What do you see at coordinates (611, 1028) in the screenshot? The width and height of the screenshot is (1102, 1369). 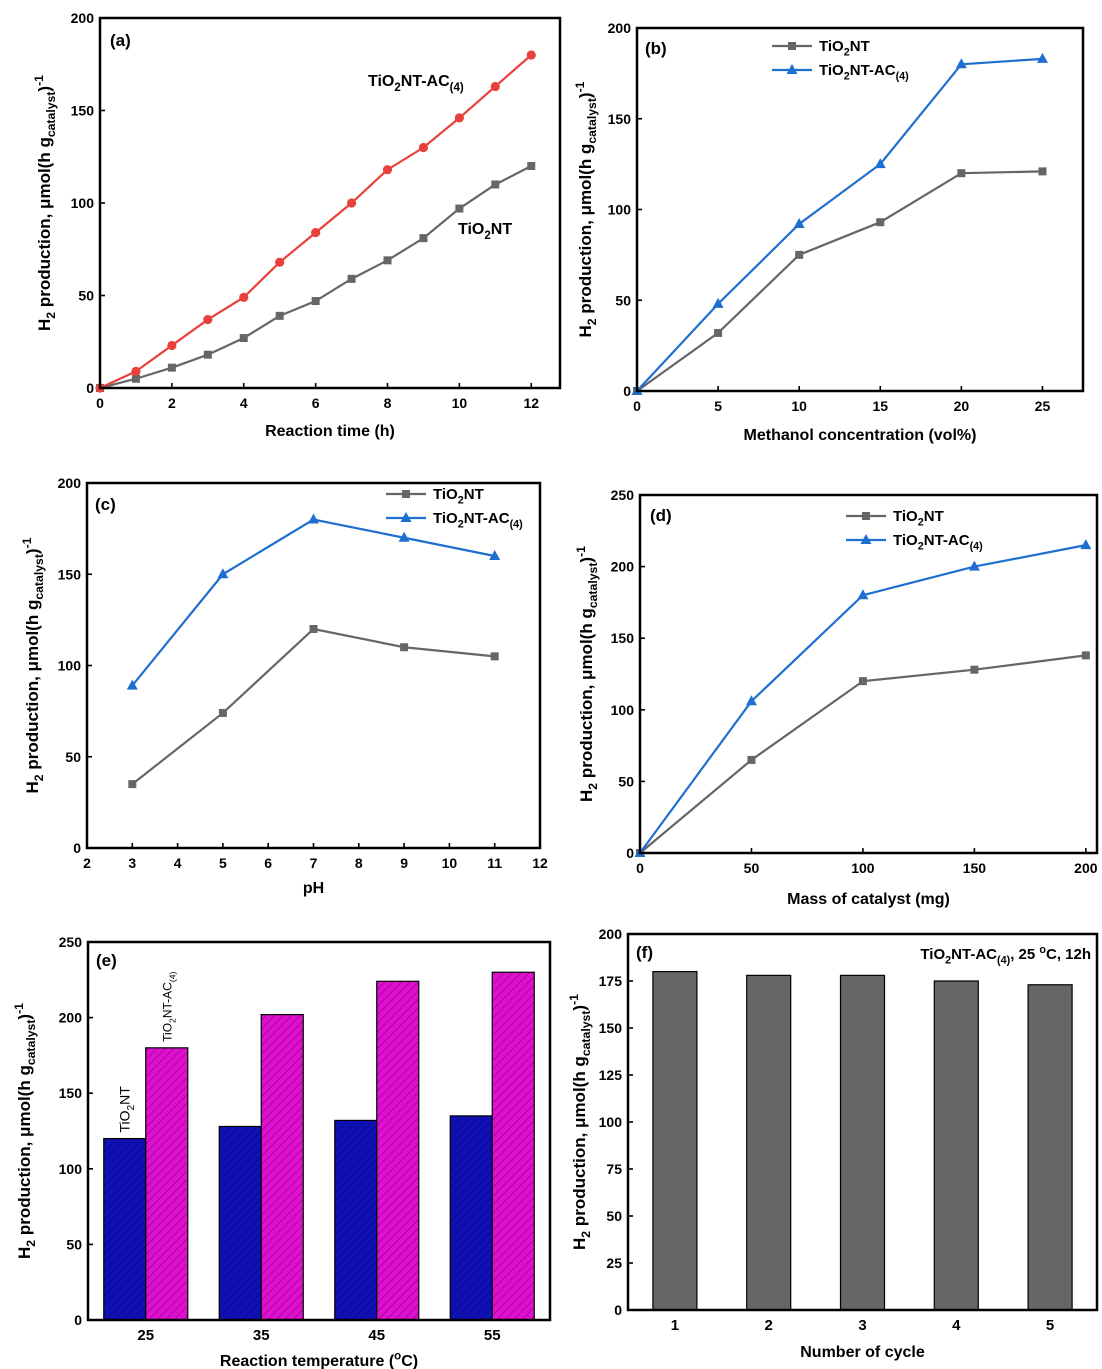 I see `panel-f-ytick-label: 150` at bounding box center [611, 1028].